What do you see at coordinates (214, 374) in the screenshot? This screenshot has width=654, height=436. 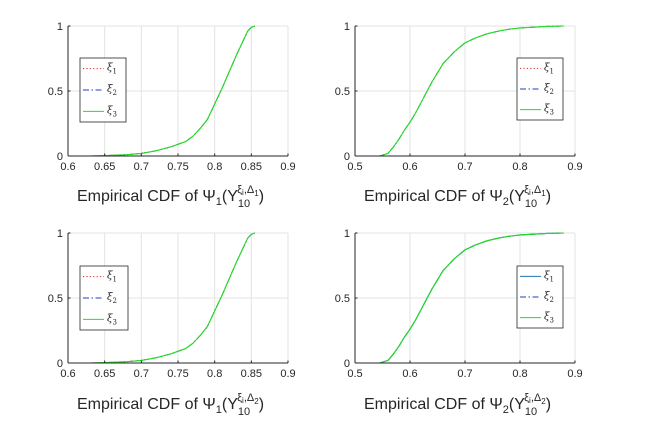 I see `panel-3-xtick-label-4: 0.8` at bounding box center [214, 374].